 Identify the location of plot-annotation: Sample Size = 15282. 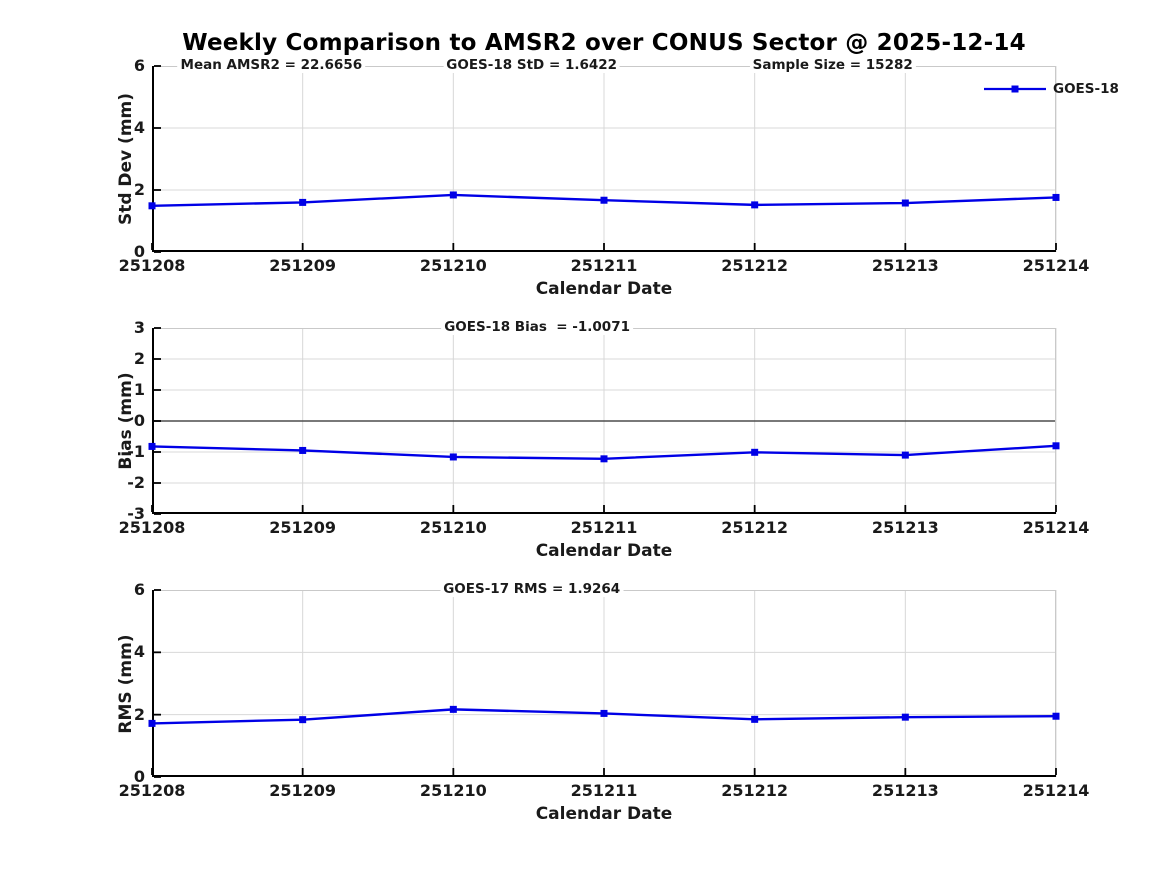
(832, 65).